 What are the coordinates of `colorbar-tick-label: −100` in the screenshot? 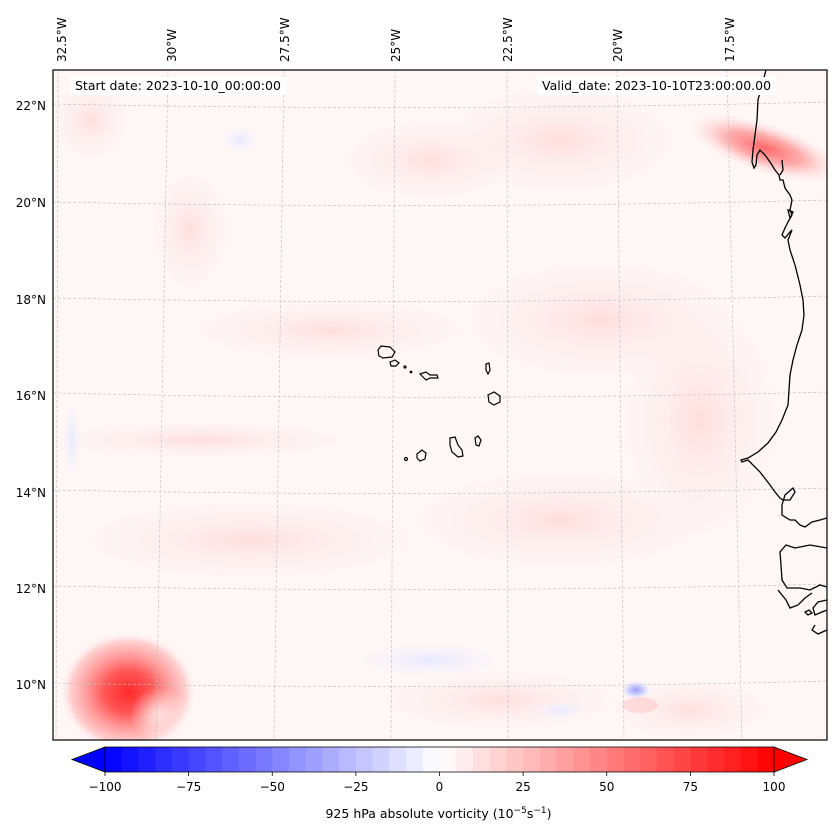 It's located at (105, 787).